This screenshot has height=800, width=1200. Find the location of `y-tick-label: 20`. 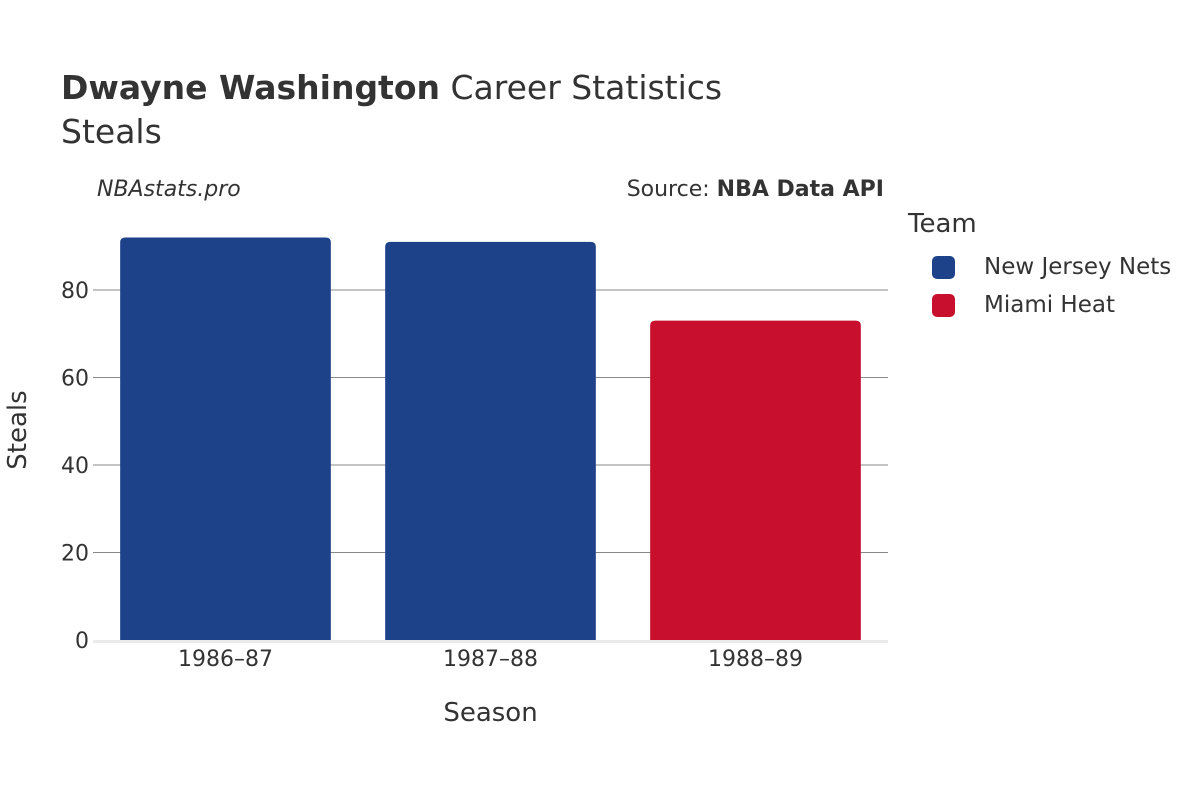

y-tick-label: 20 is located at coordinates (75, 554).